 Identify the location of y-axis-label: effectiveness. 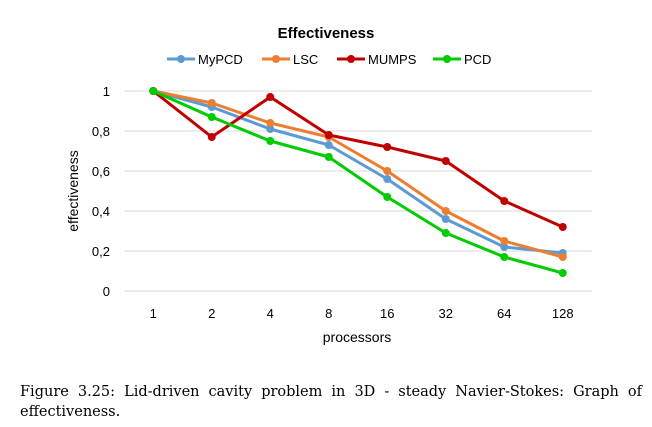
(73, 190).